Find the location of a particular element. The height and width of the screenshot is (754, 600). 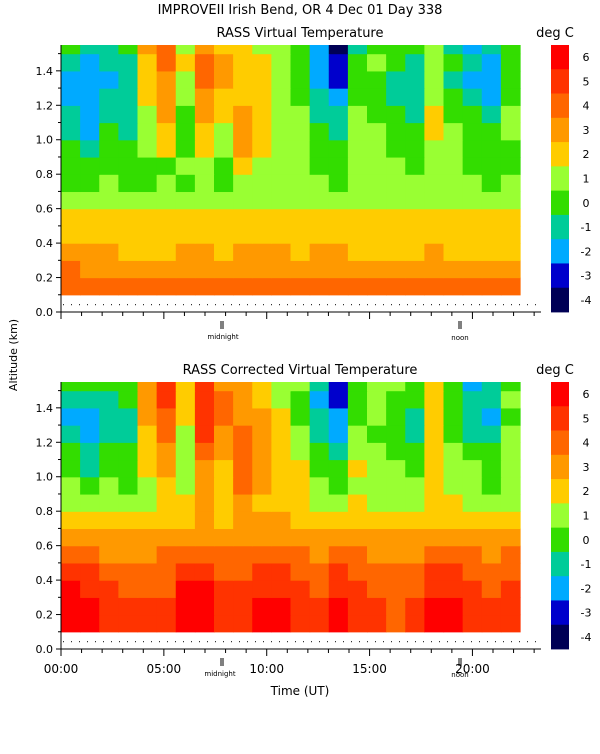

panel-1-markers: midnight noon is located at coordinates (337, 337).